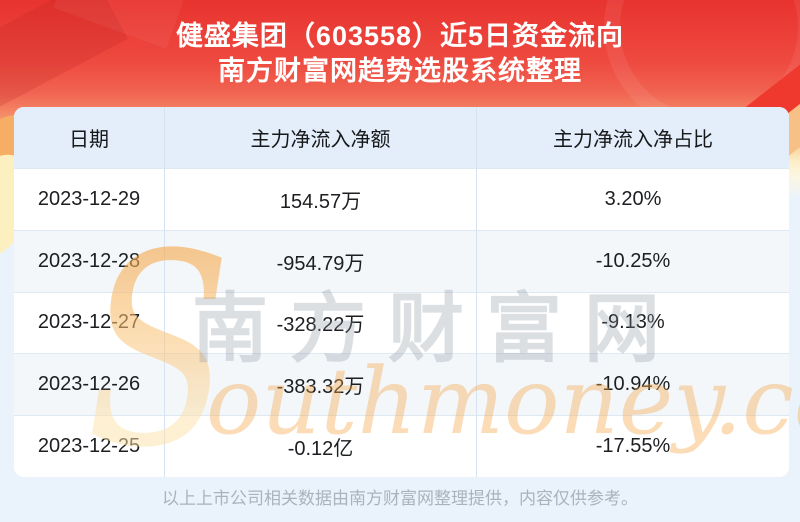 This screenshot has width=800, height=522. Describe the element at coordinates (633, 199) in the screenshot. I see `cell-net-ratio: 3.20%` at that location.